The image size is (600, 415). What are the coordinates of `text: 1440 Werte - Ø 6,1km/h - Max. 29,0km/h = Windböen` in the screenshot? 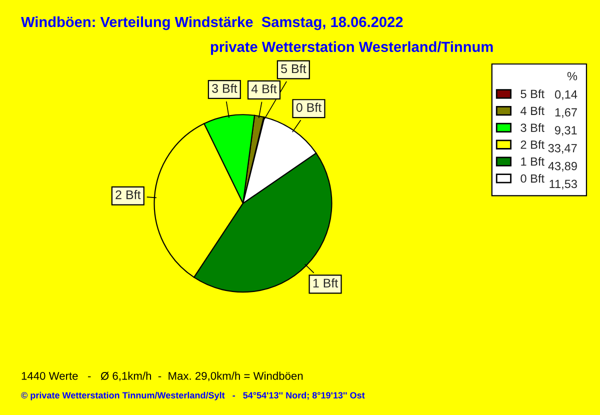 It's located at (162, 377).